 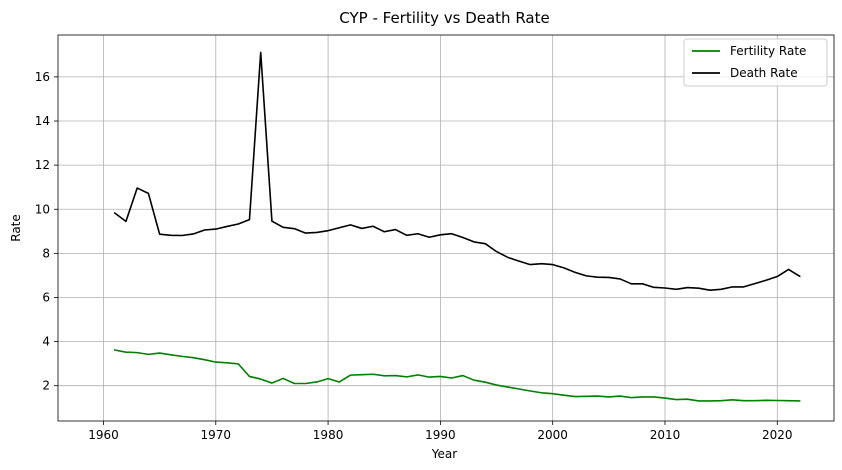 What do you see at coordinates (457, 375) in the screenshot?
I see `series-line-fertility-rate` at bounding box center [457, 375].